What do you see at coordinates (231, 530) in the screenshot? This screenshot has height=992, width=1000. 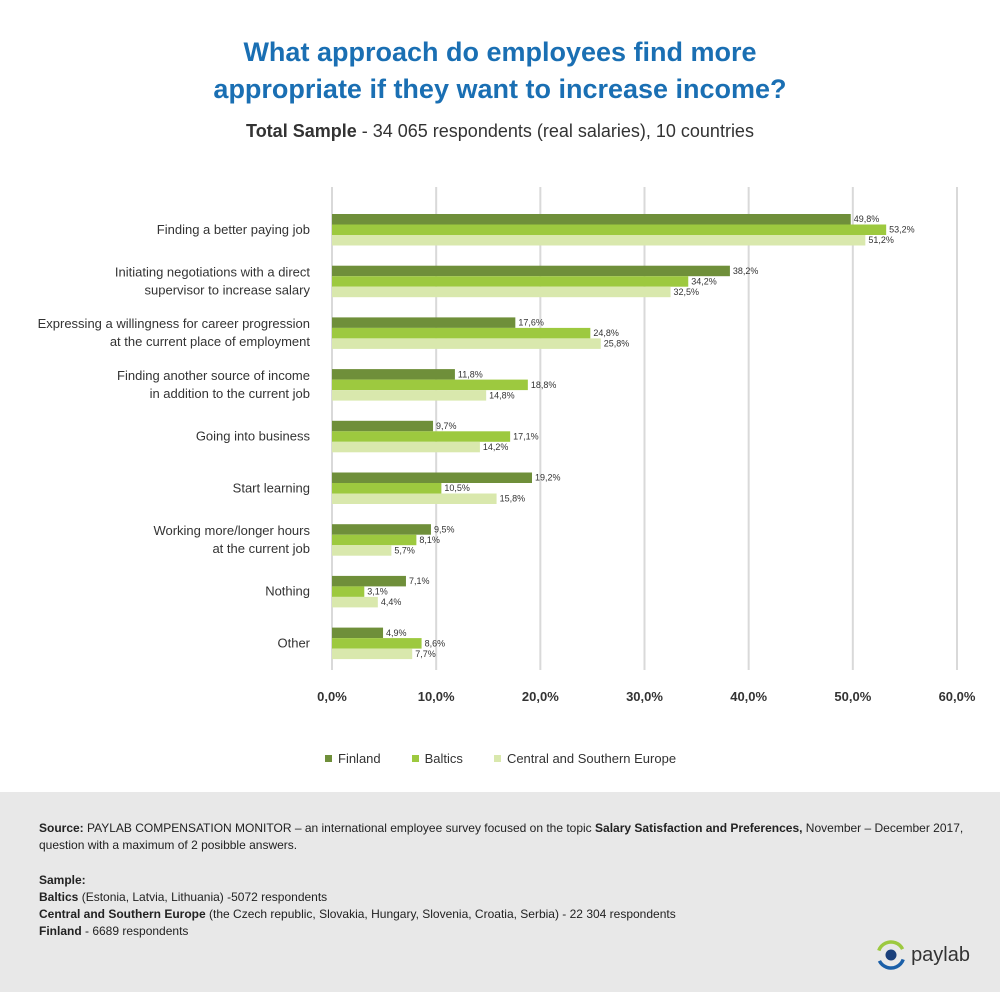 I see `category-label: Working more/longer hours` at bounding box center [231, 530].